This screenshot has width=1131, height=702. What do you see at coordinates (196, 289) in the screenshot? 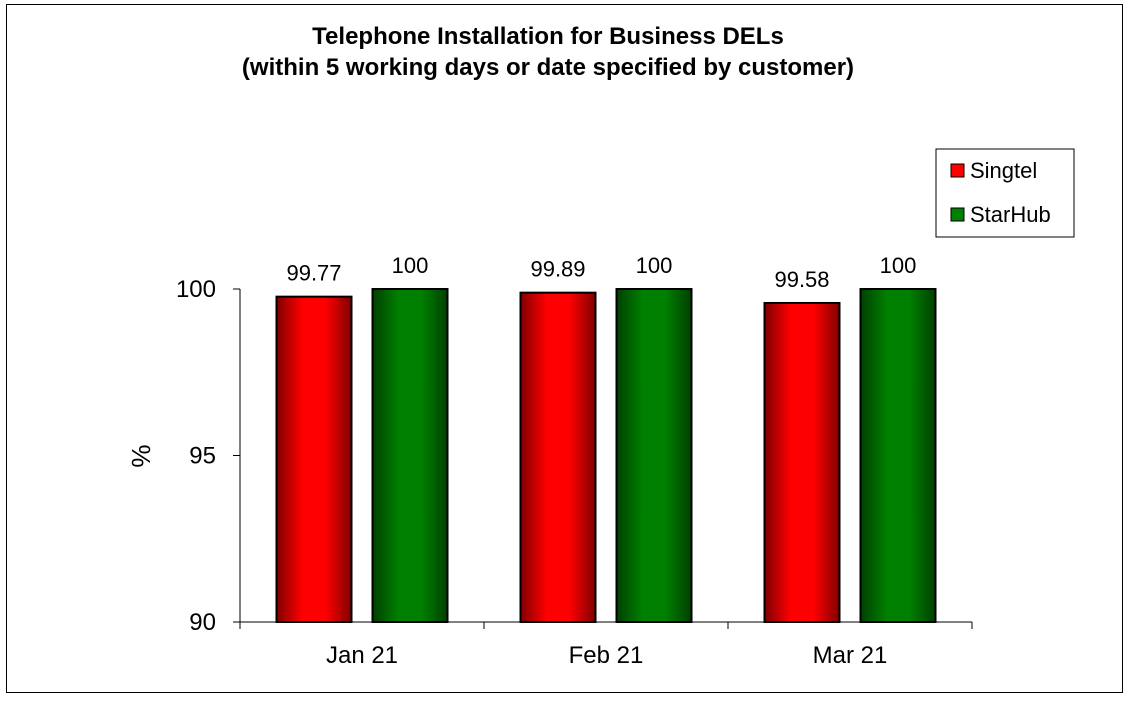
I see `y-tick-label-100: 100` at bounding box center [196, 289].